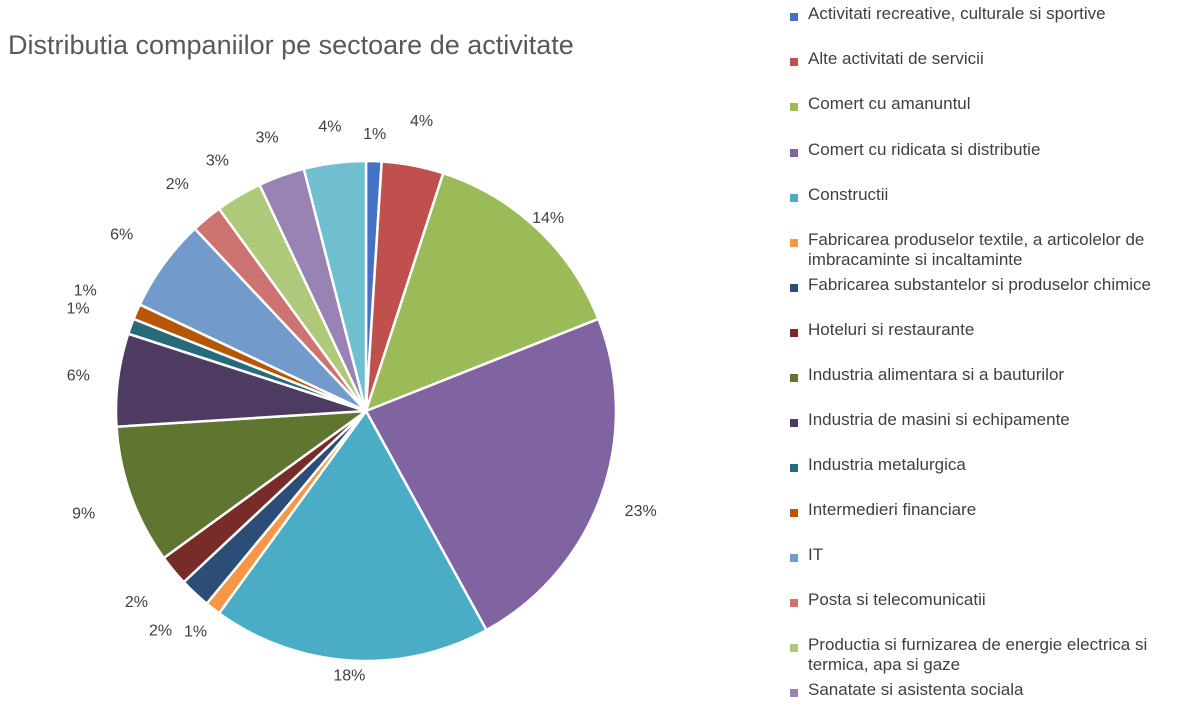  What do you see at coordinates (816, 554) in the screenshot?
I see `legend-label: IT` at bounding box center [816, 554].